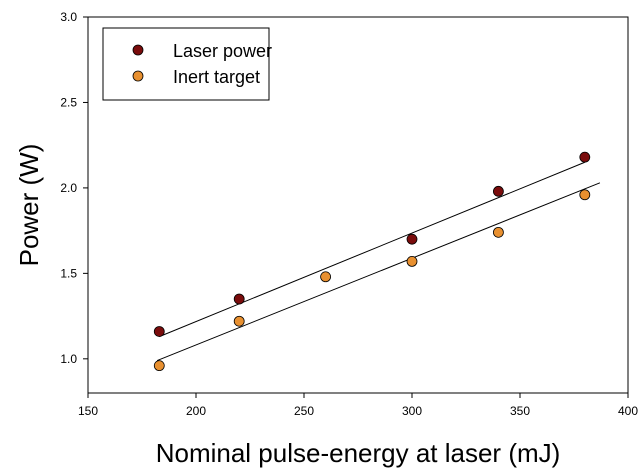 This screenshot has width=639, height=468. What do you see at coordinates (68, 359) in the screenshot?
I see `y-tick-label: 1.0` at bounding box center [68, 359].